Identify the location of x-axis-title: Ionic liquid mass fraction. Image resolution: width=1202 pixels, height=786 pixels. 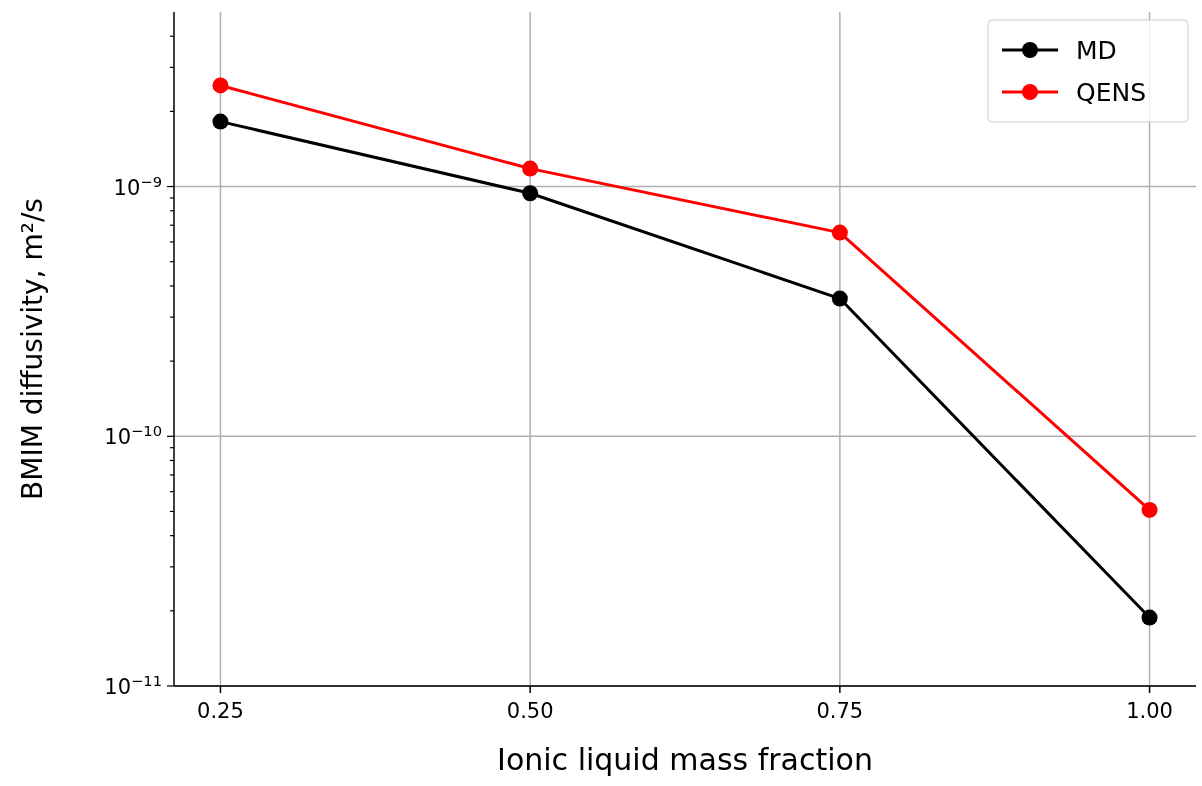
(685, 759).